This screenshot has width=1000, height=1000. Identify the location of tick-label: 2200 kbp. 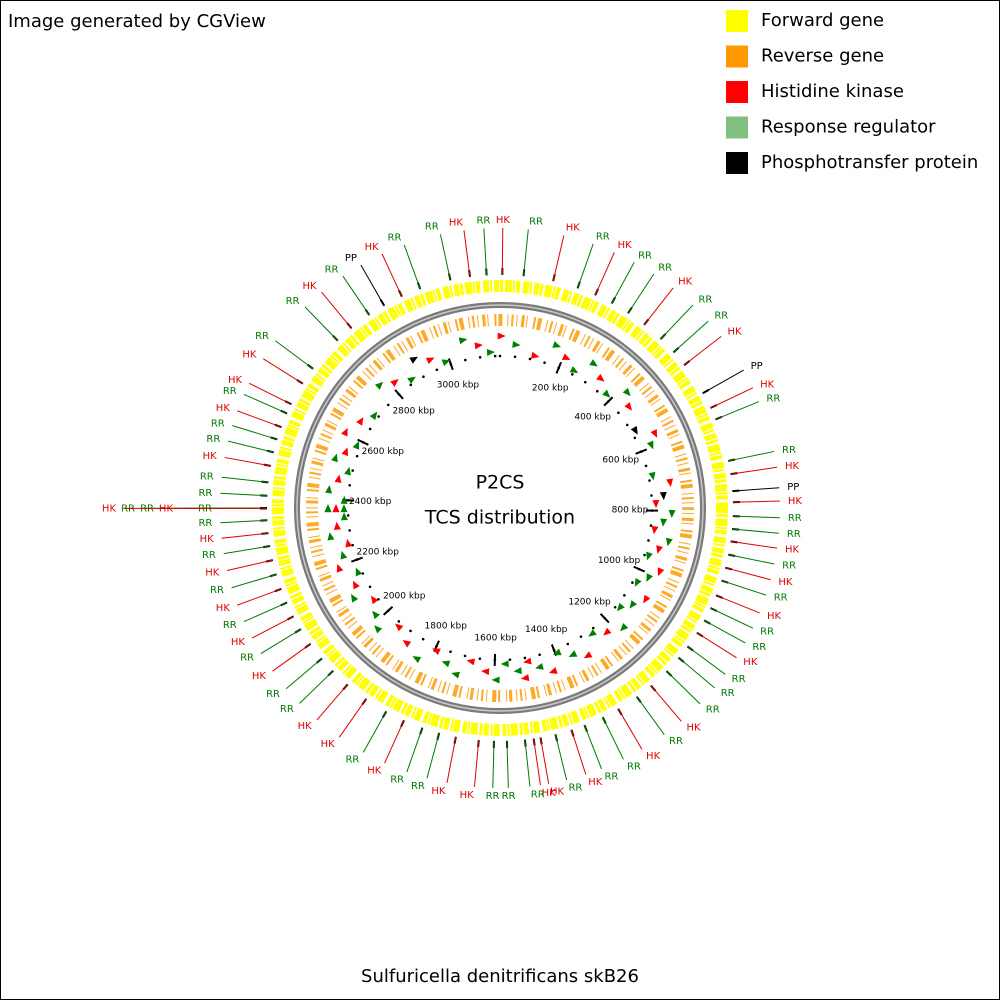
(378, 553).